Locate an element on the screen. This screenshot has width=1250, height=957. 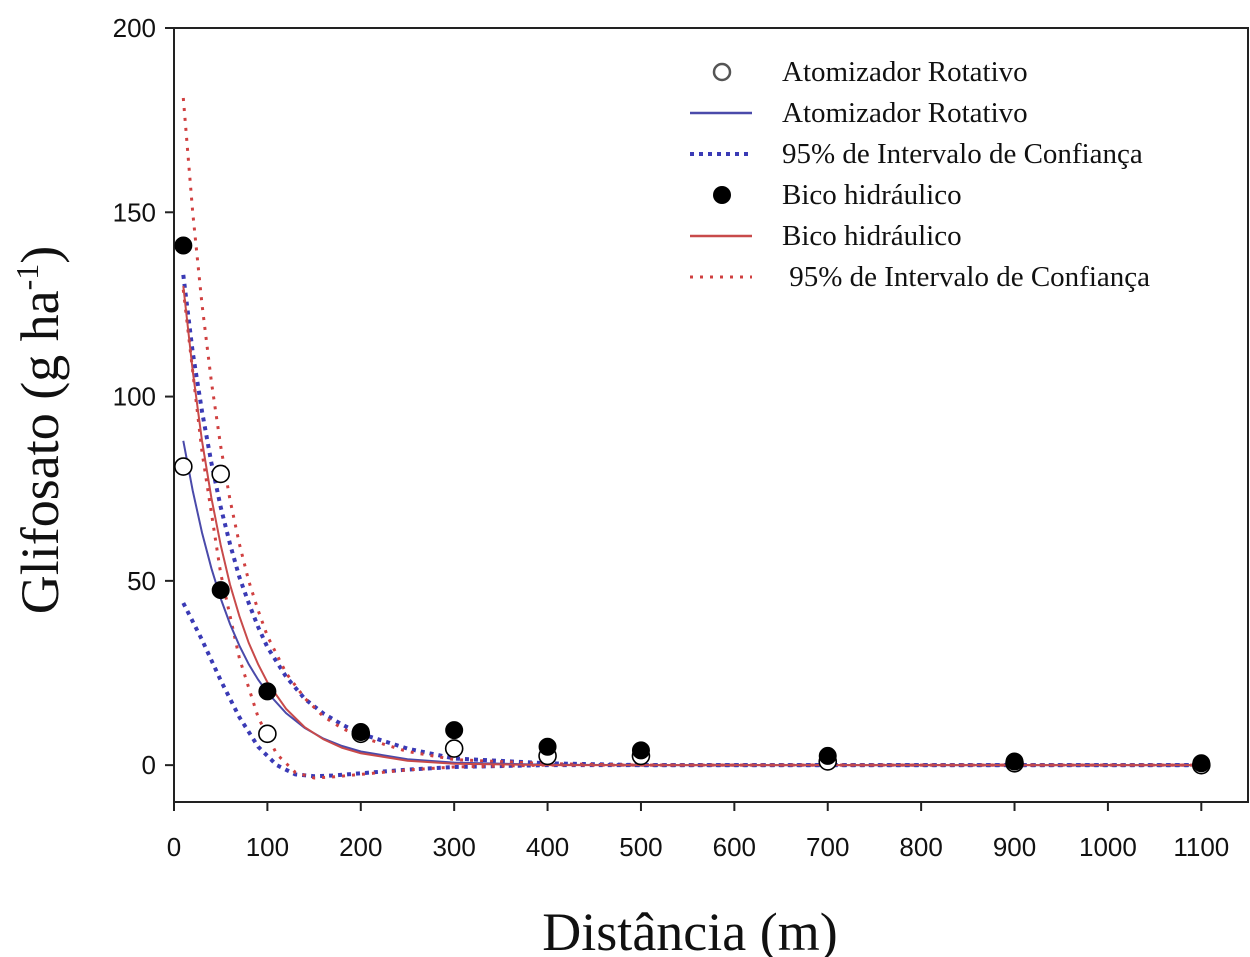
x-tick-label: 0 is located at coordinates (174, 847).